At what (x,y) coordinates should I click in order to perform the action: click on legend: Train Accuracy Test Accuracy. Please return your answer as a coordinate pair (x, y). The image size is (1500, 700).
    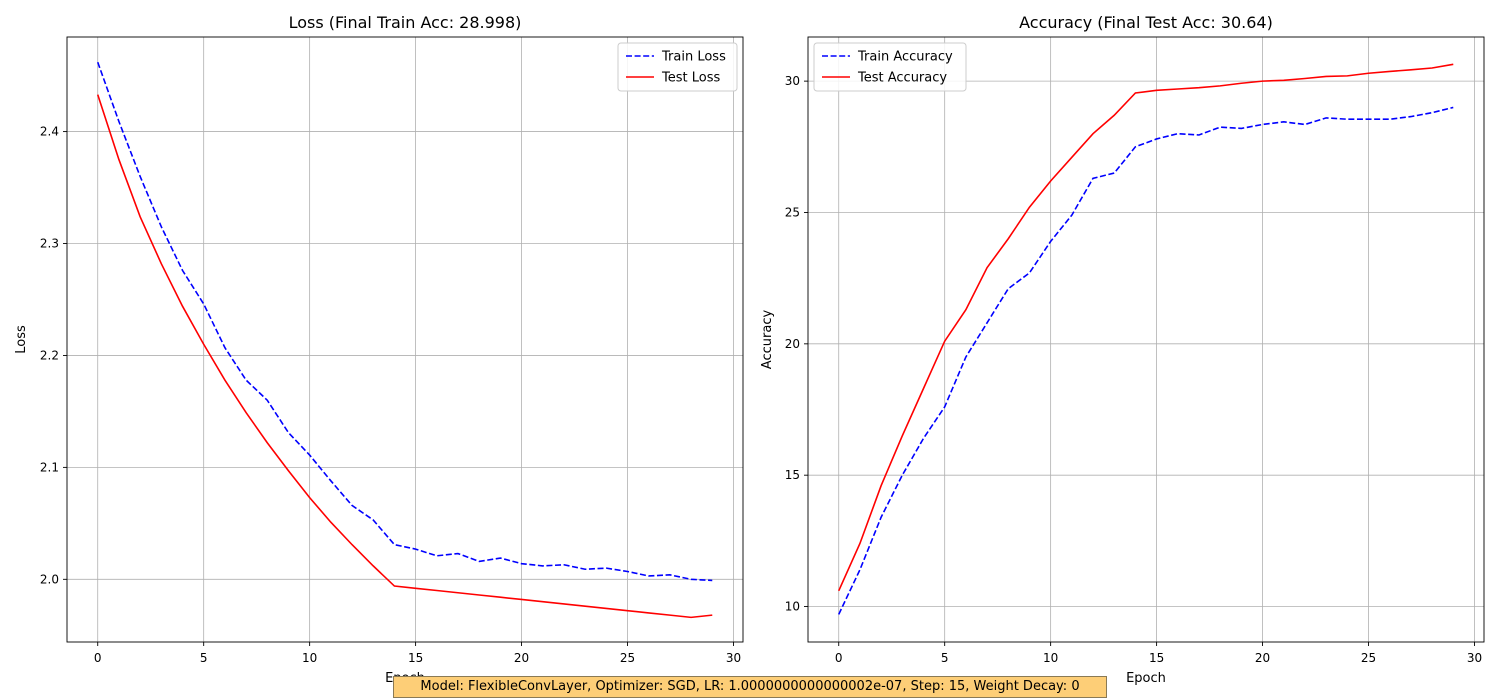
    Looking at the image, I should click on (890, 67).